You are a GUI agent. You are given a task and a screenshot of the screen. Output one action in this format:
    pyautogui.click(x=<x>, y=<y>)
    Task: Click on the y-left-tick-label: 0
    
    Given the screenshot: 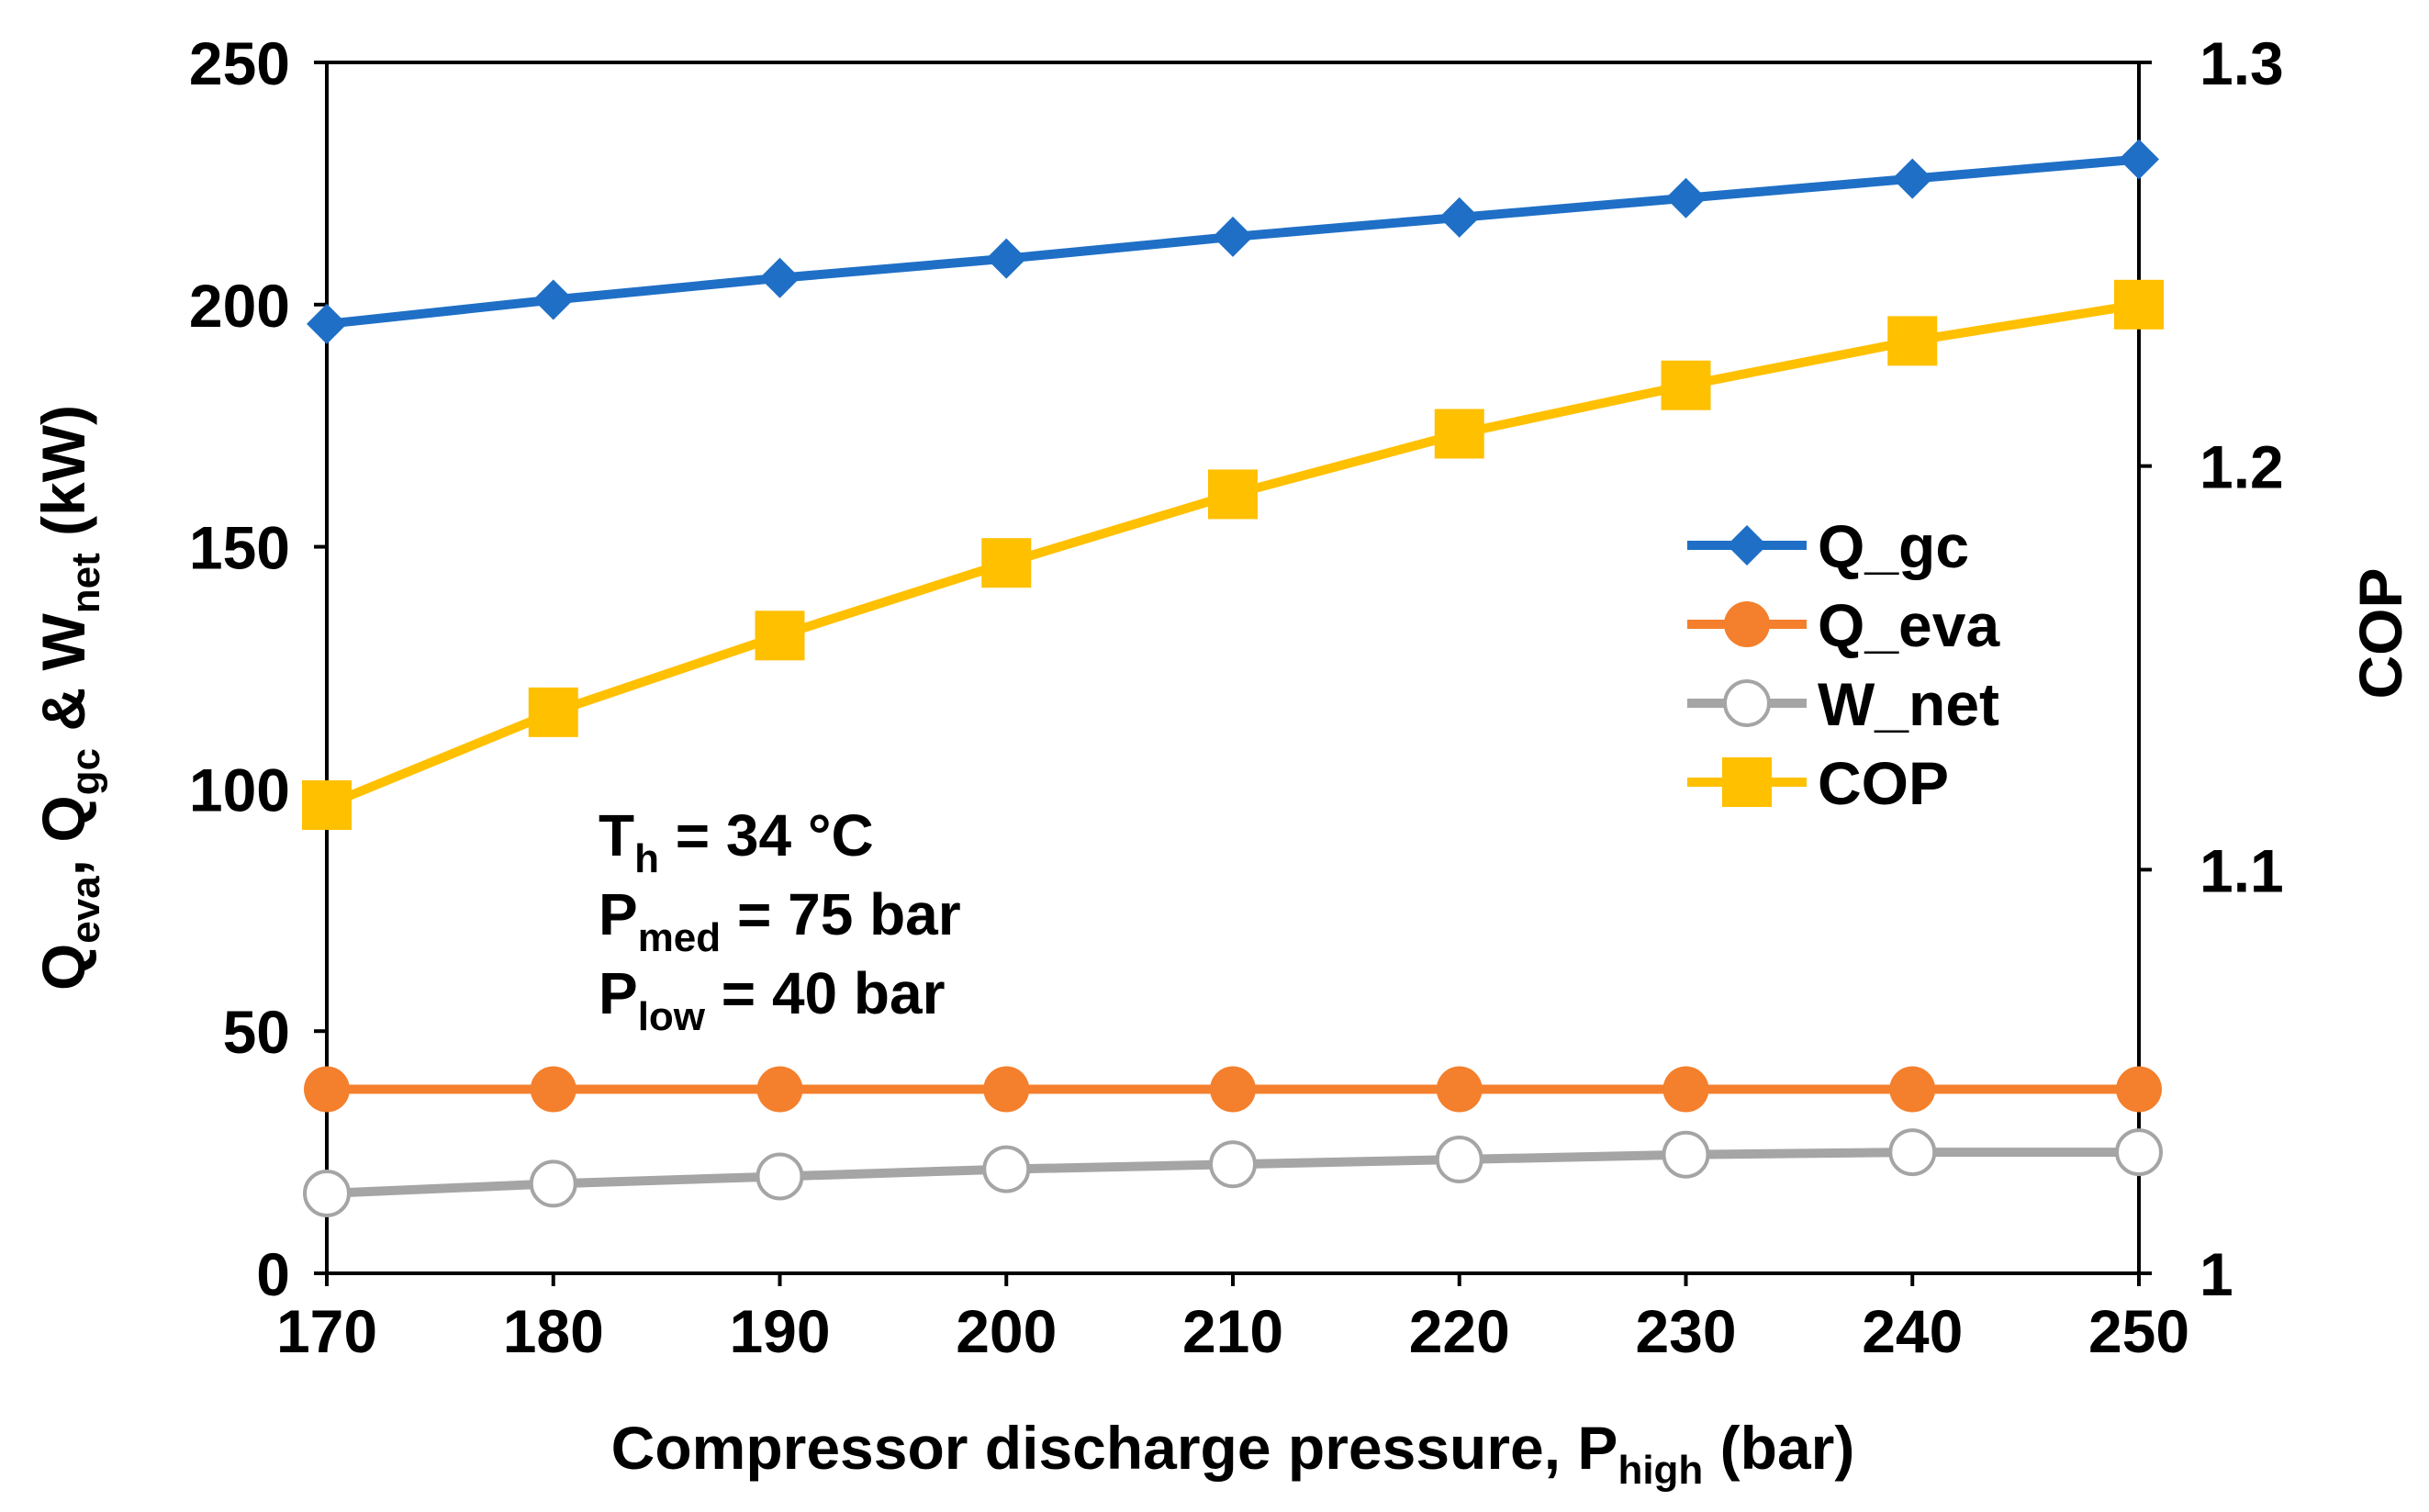 What is the action you would take?
    pyautogui.click(x=273, y=1274)
    